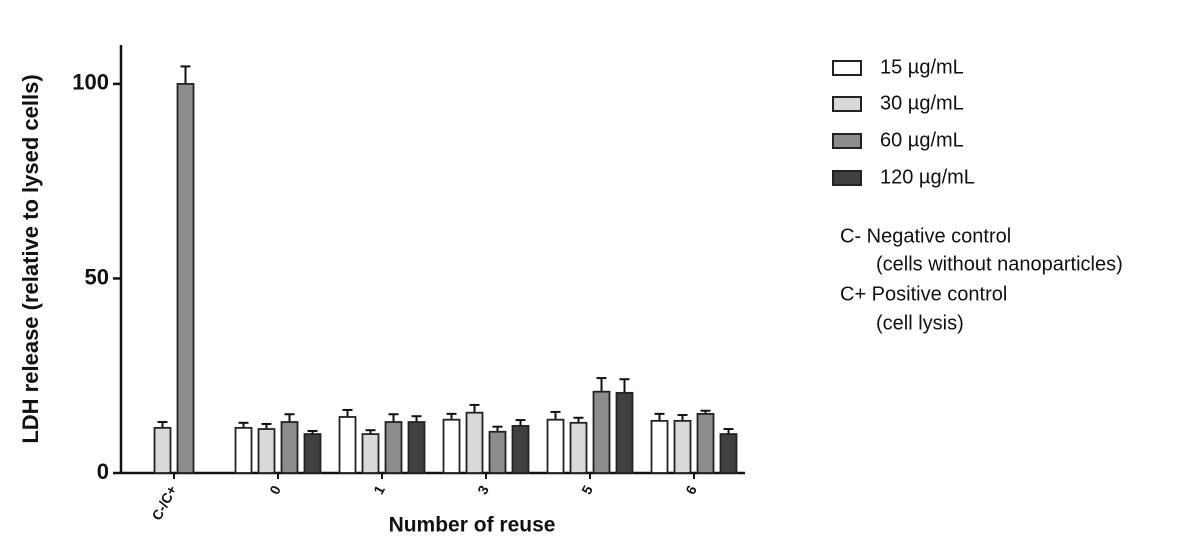  Describe the element at coordinates (925, 236) in the screenshot. I see `annotation: C- Negative control` at that location.